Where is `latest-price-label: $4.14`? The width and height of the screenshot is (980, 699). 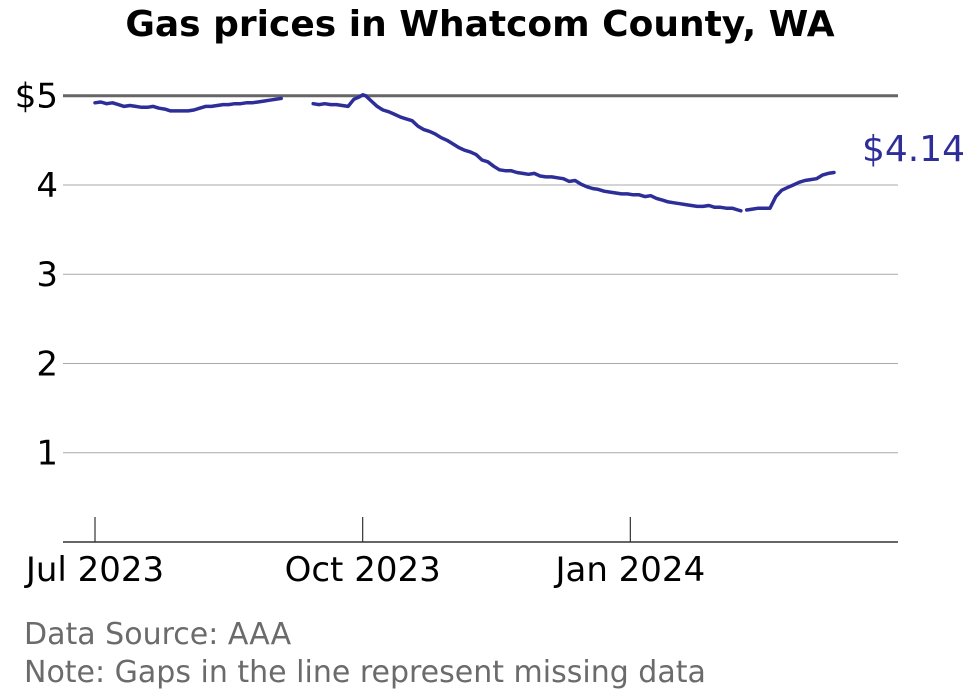
latest-price-label: $4.14 is located at coordinates (913, 149).